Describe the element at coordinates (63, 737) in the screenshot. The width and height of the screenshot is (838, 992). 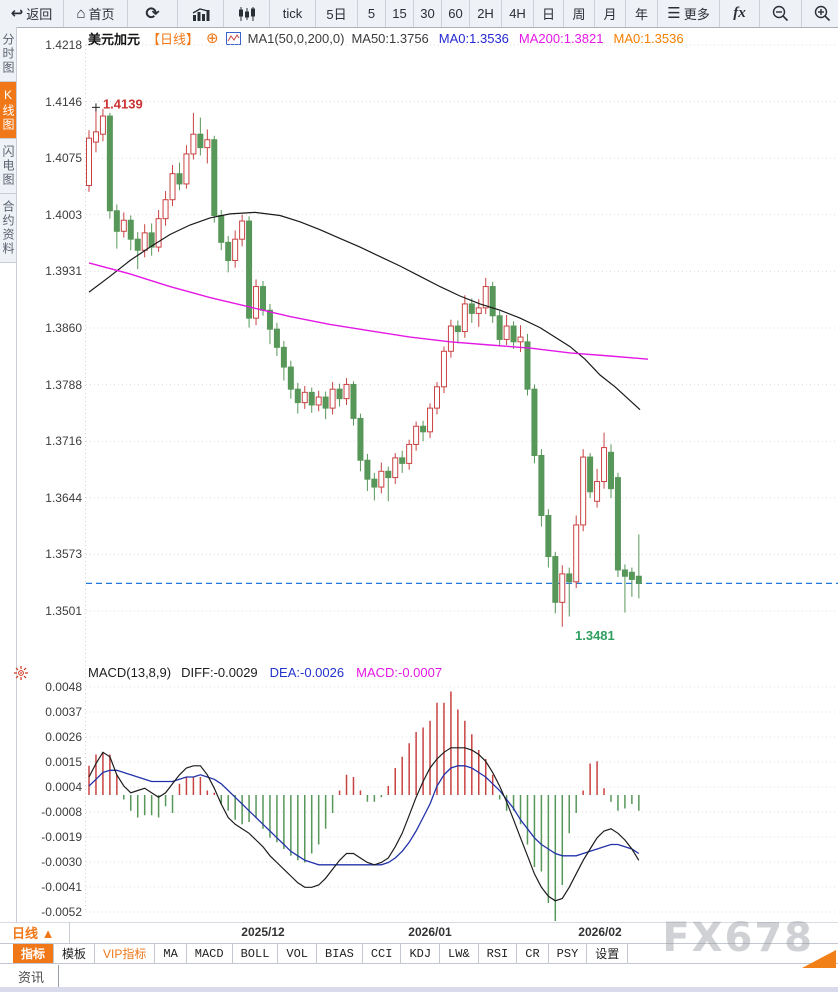
I see `macd-axis-tick: 0.0026` at that location.